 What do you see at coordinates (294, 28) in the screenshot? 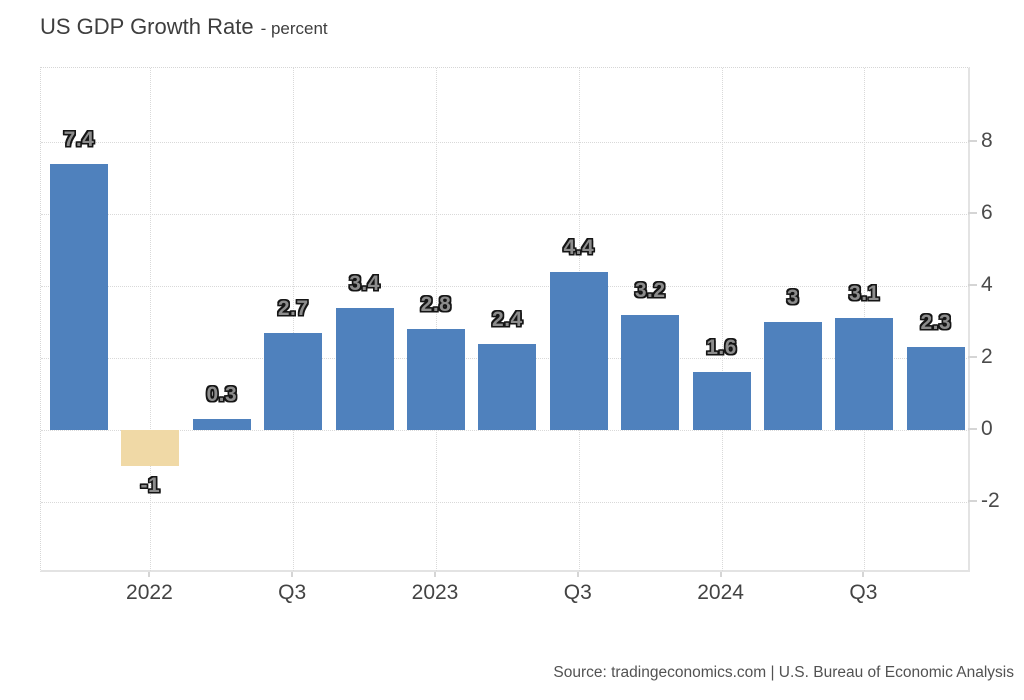
I see `chart-subtitle-unit: - percent` at bounding box center [294, 28].